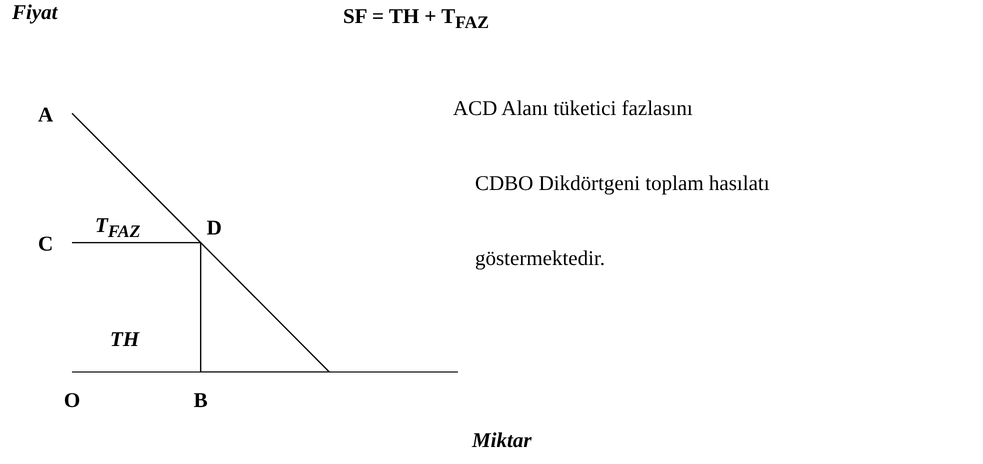 This screenshot has width=983, height=464. I want to click on text: CDBO Dikdörtgeni toplam hasılatı, so click(622, 183).